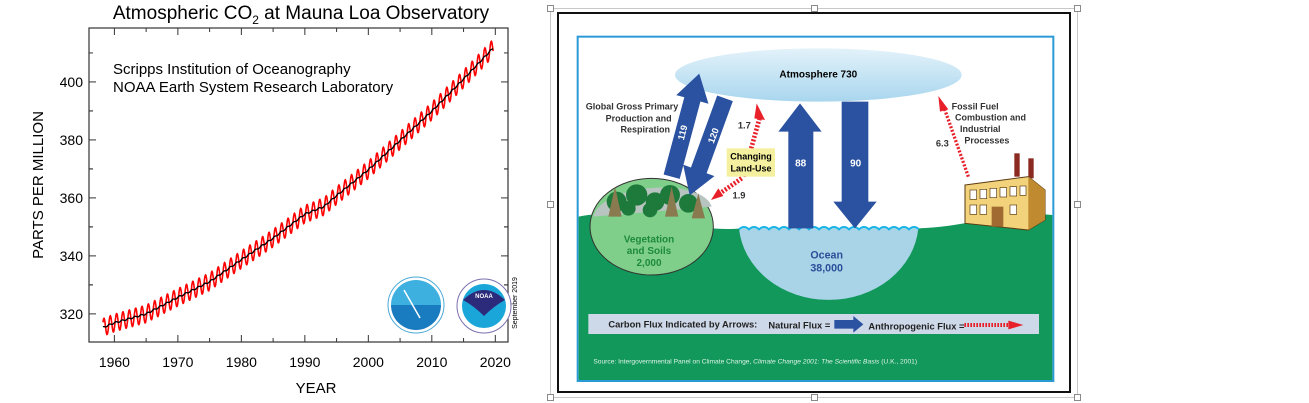 The image size is (1309, 403). Describe the element at coordinates (986, 140) in the screenshot. I see `fossil-label-4: Processes` at that location.